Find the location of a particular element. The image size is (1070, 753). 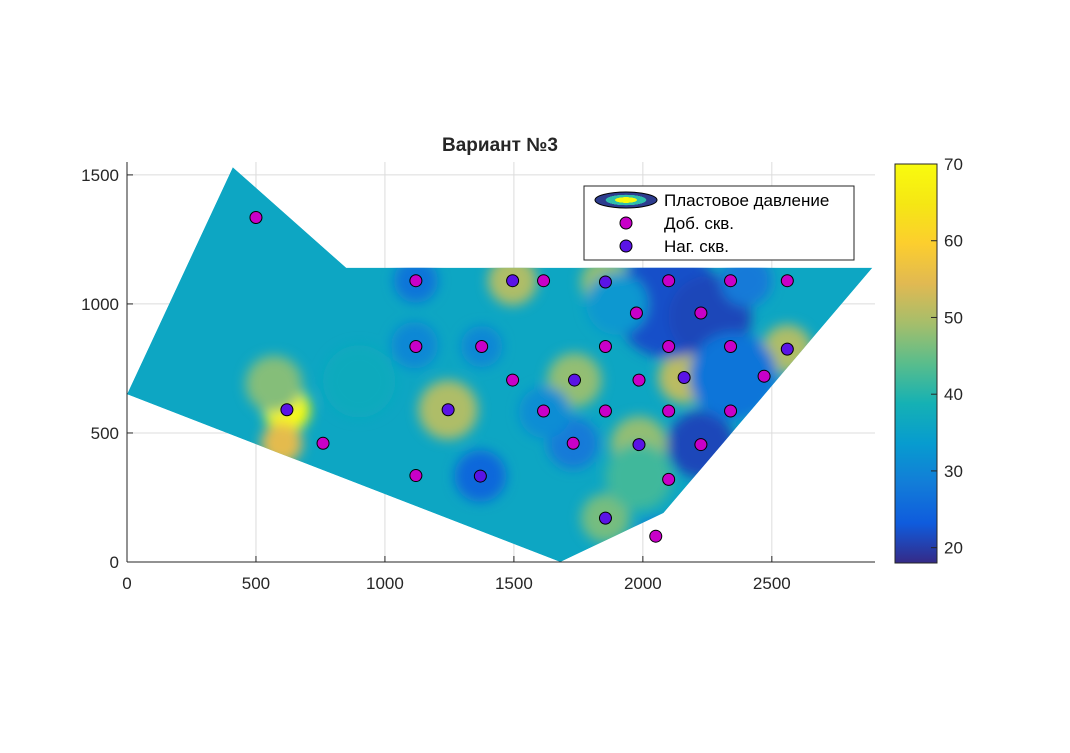

legend-label-injectors: Наг. скв. is located at coordinates (696, 246).